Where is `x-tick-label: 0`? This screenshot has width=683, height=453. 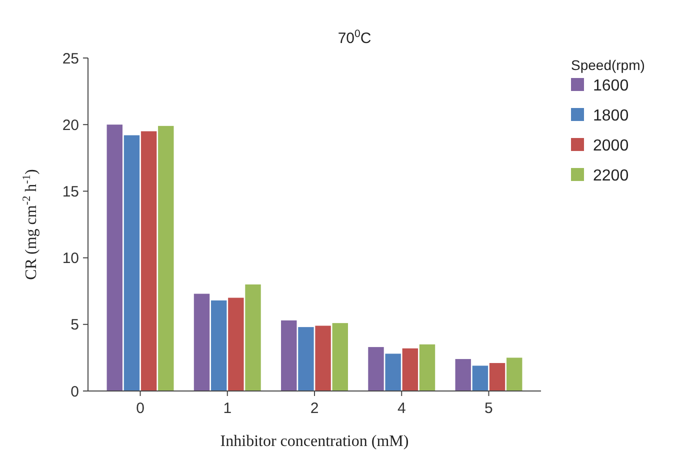
x-tick-label: 0 is located at coordinates (140, 408).